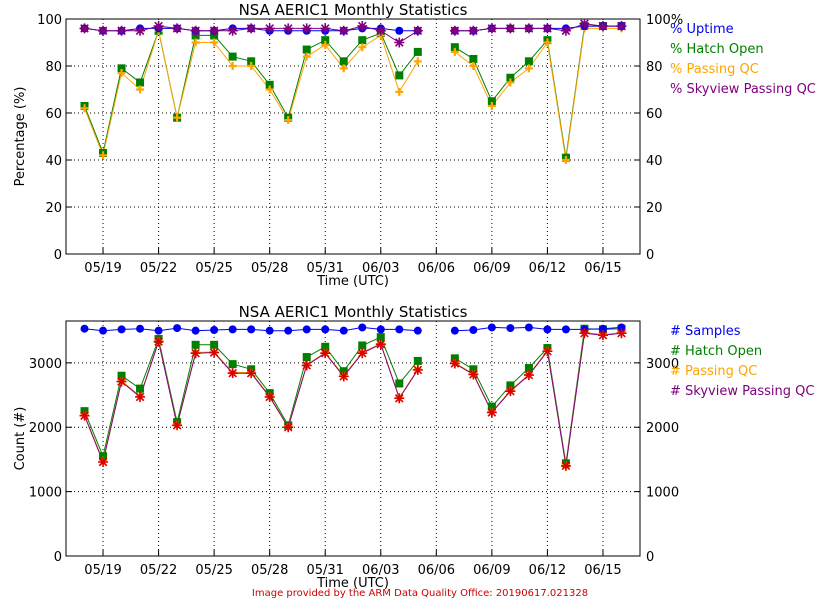 The width and height of the screenshot is (840, 605). Describe the element at coordinates (662, 493) in the screenshot. I see `ytick-label-right: 1000` at that location.